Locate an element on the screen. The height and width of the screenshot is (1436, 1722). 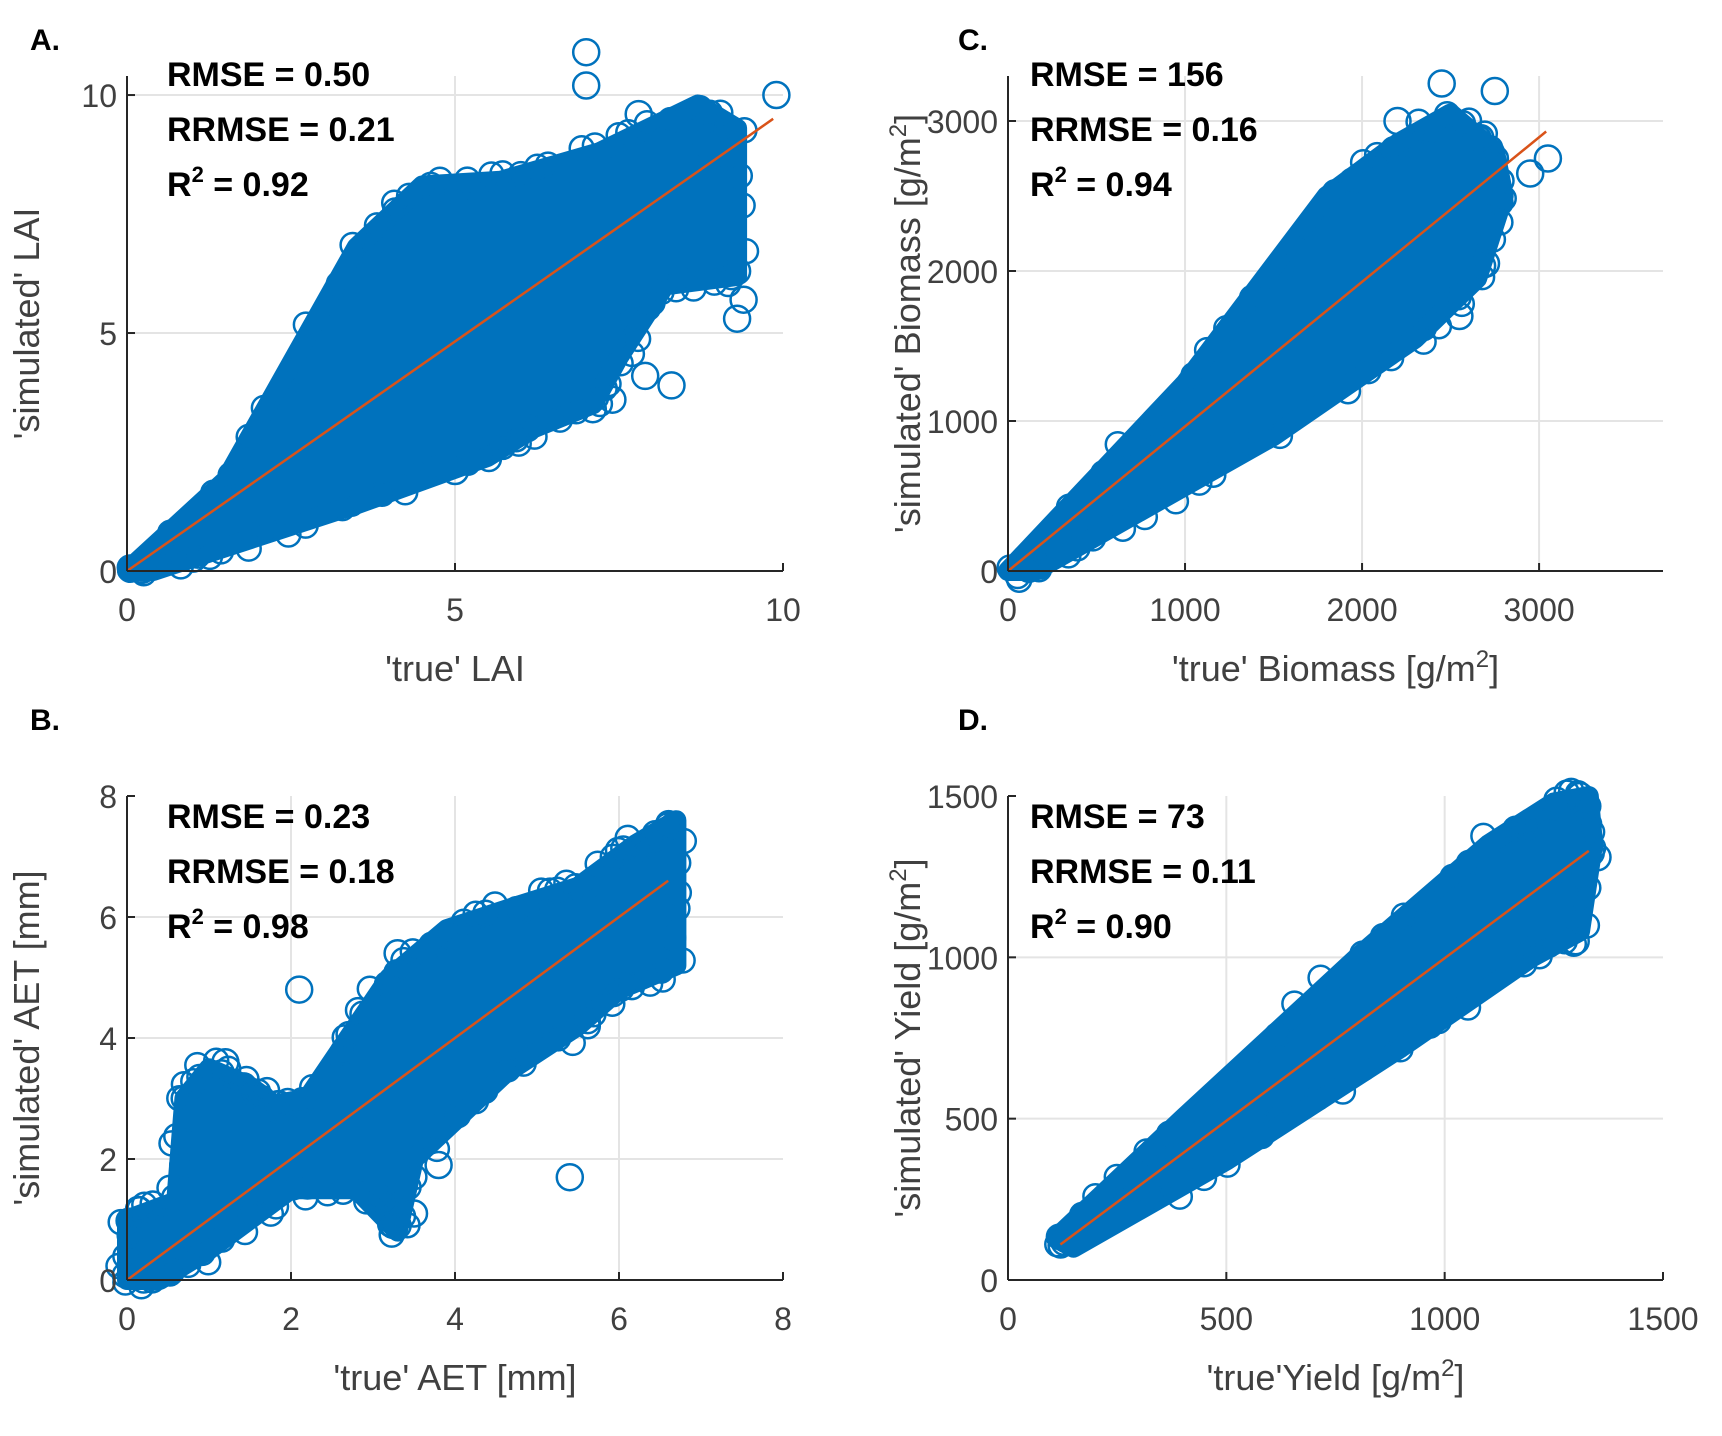
scatter-cloud is located at coordinates (1256, 342).